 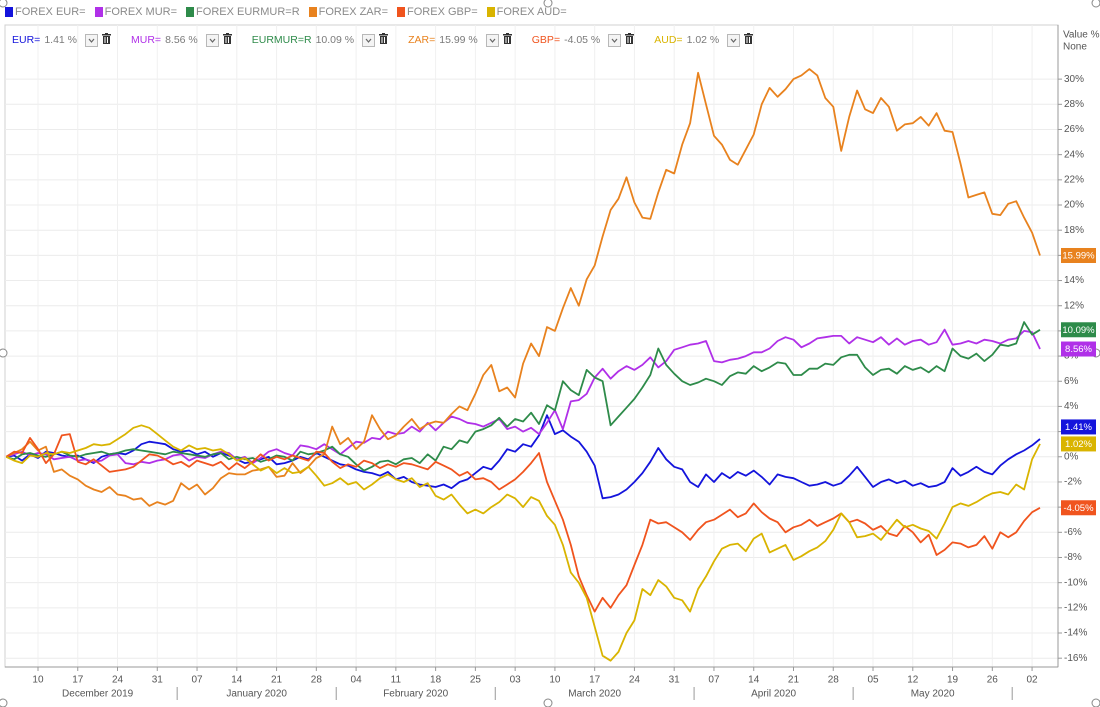 I want to click on x-tick-label: 19, so click(x=953, y=680).